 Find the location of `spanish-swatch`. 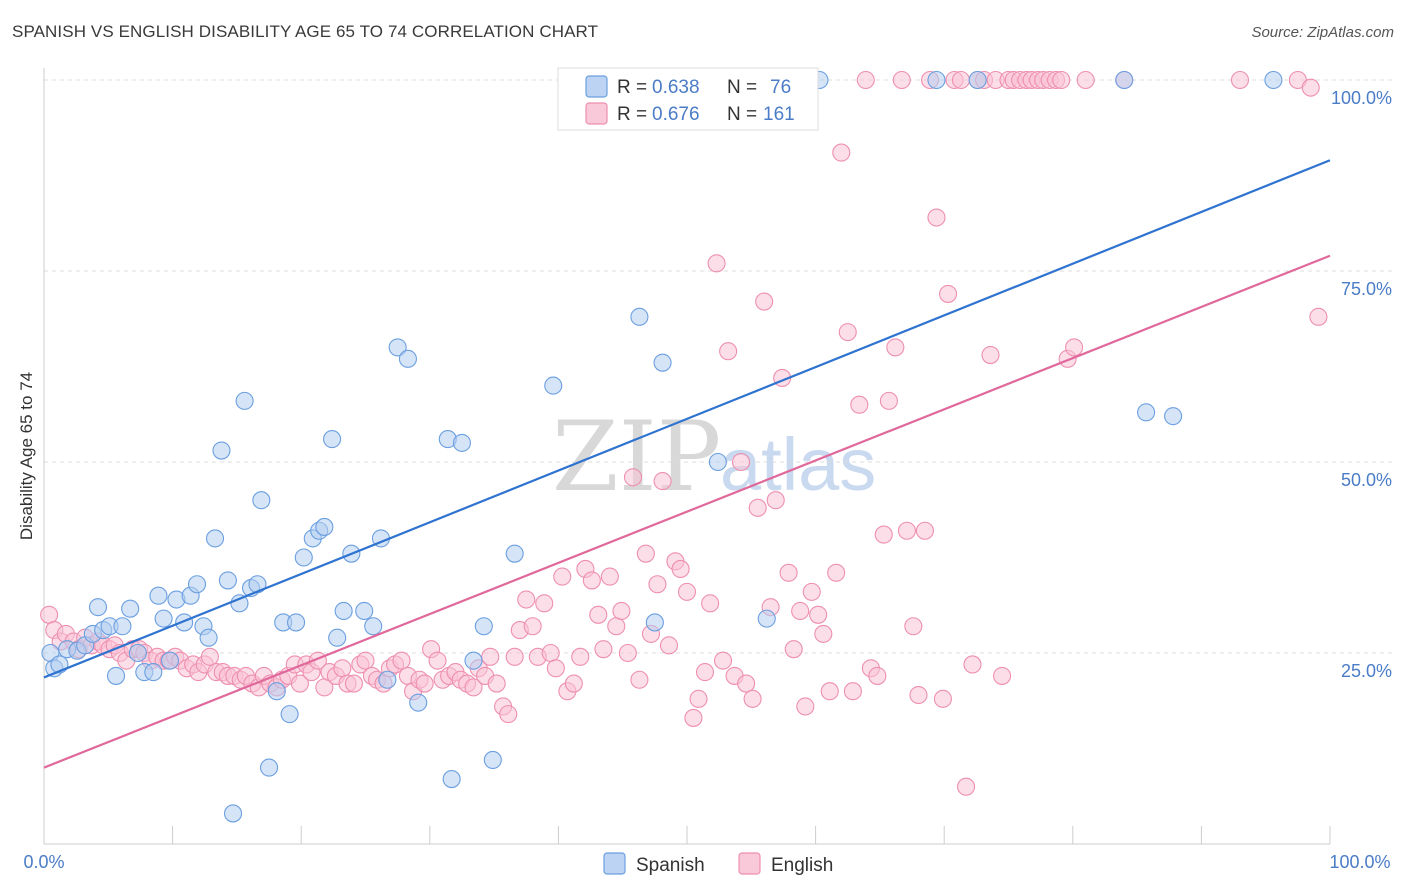

spanish-swatch is located at coordinates (596, 86).